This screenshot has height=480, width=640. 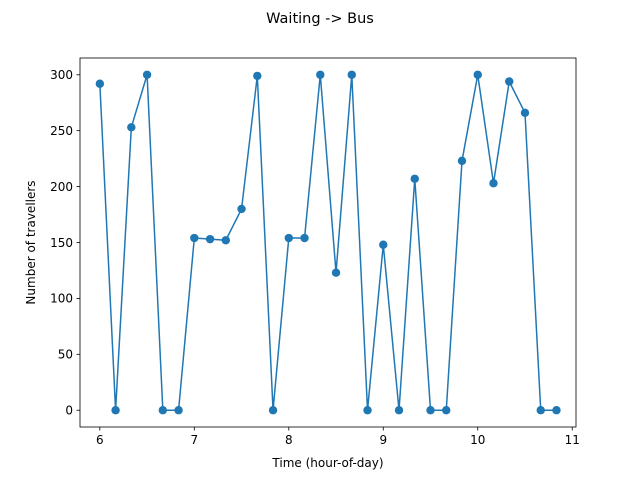 I want to click on y-tick-label: 100, so click(x=61, y=299).